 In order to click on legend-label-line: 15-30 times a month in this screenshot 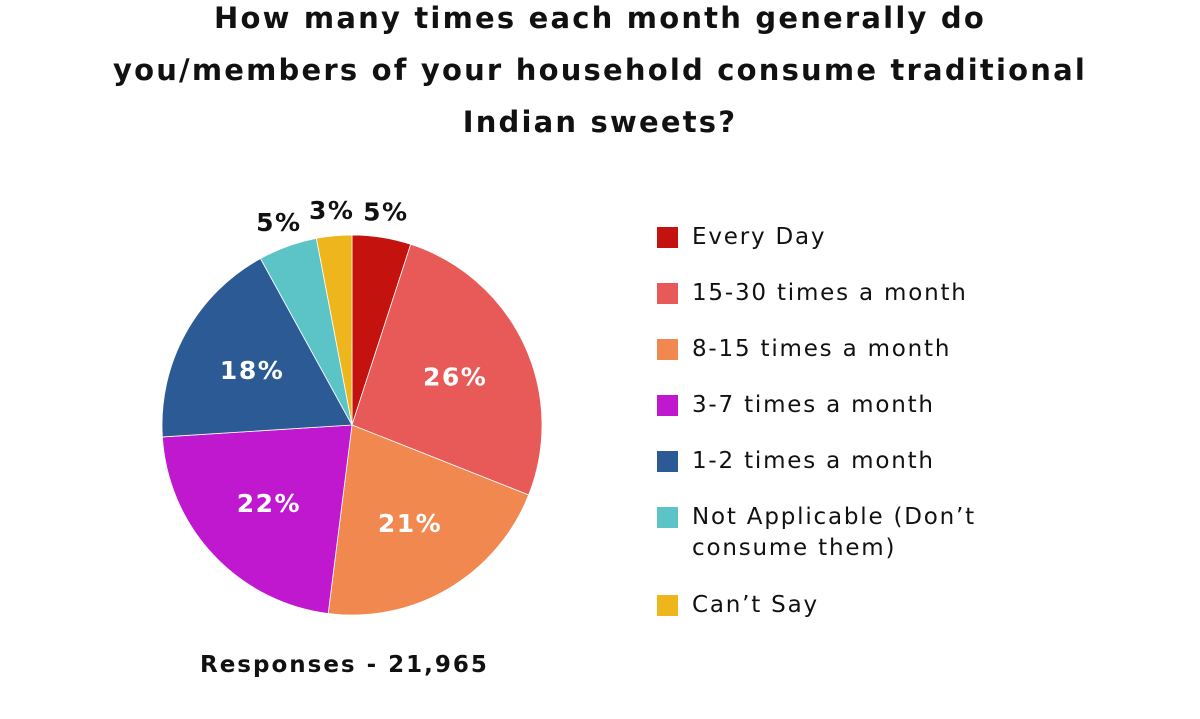, I will do `click(830, 293)`.